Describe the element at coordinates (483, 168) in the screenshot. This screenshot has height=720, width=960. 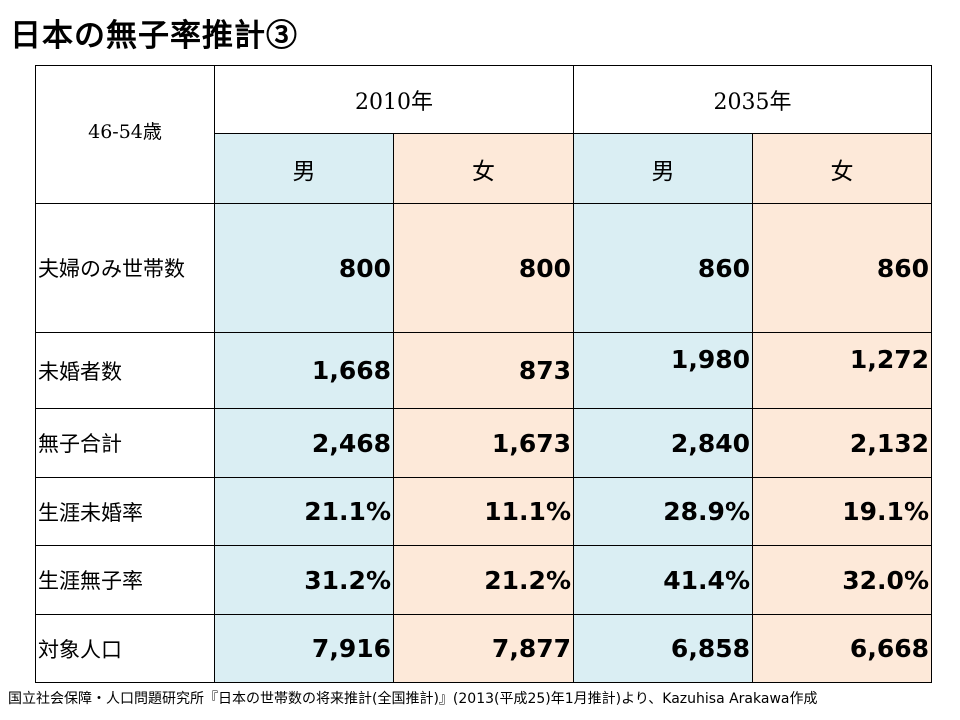
I see `sex-header-female-2010: 女` at that location.